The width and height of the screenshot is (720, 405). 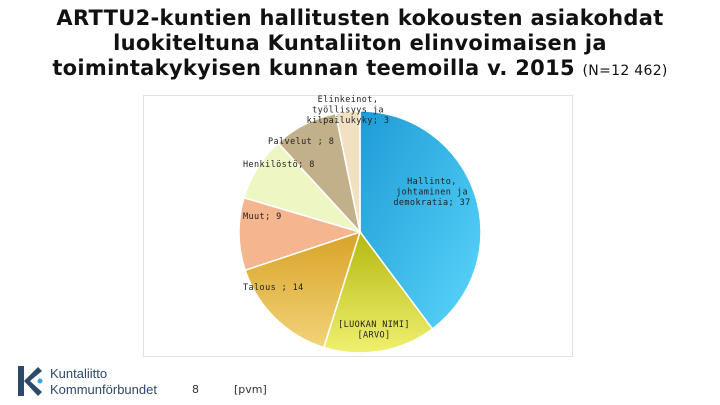 I want to click on slice-muut, so click(x=300, y=234).